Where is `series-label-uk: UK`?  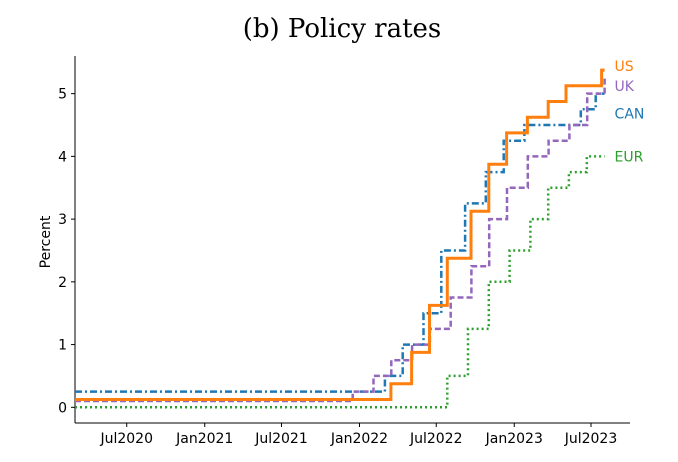
series-label-uk: UK is located at coordinates (625, 87).